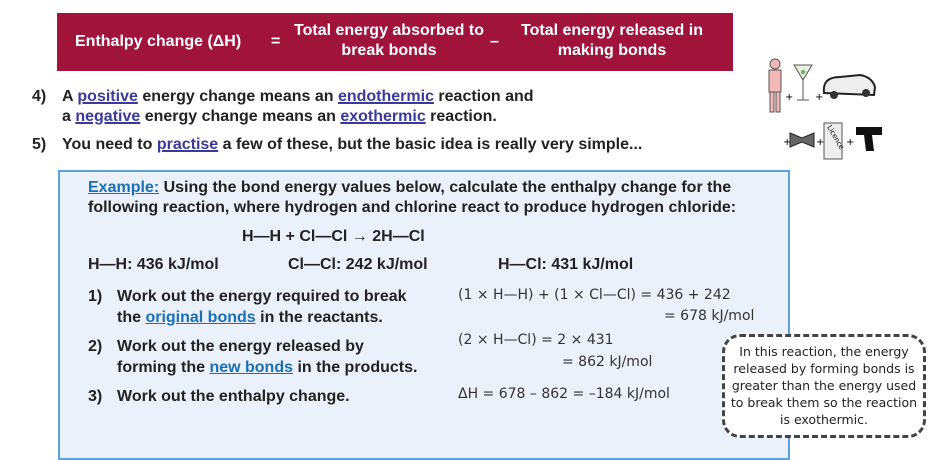 The height and width of the screenshot is (460, 935). Describe the element at coordinates (39, 144) in the screenshot. I see `point-5-number: 5)` at that location.